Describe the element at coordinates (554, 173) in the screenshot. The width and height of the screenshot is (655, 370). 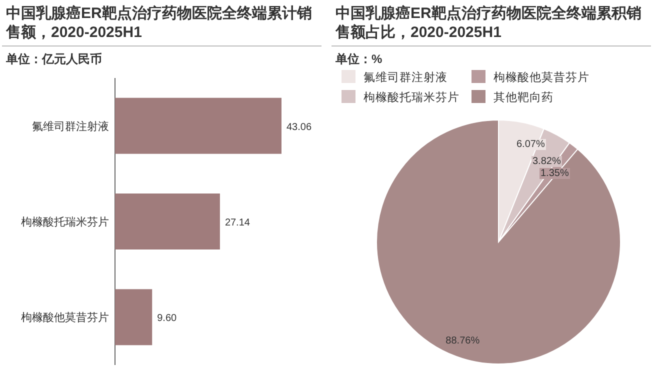
I see `data-label: 1.35%` at that location.